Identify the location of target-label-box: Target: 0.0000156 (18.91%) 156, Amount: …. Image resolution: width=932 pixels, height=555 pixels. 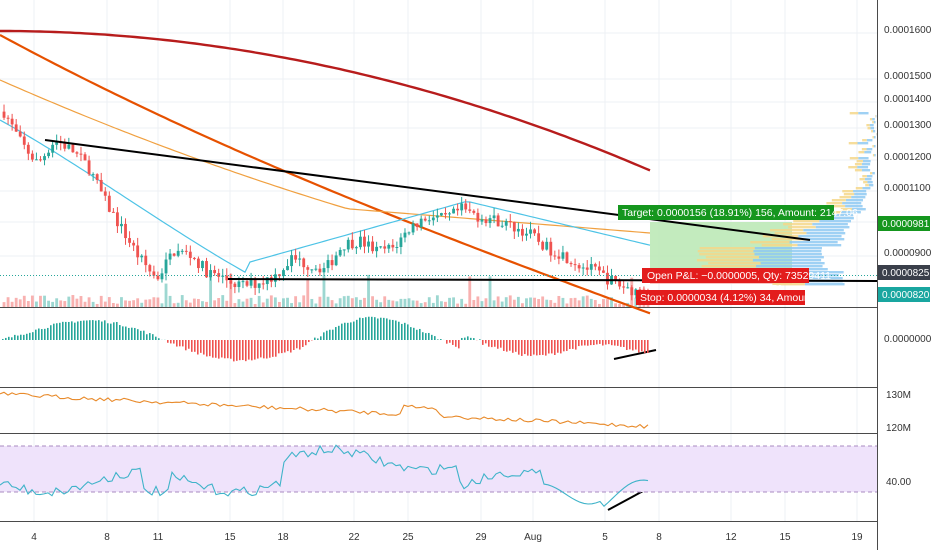
(738, 212).